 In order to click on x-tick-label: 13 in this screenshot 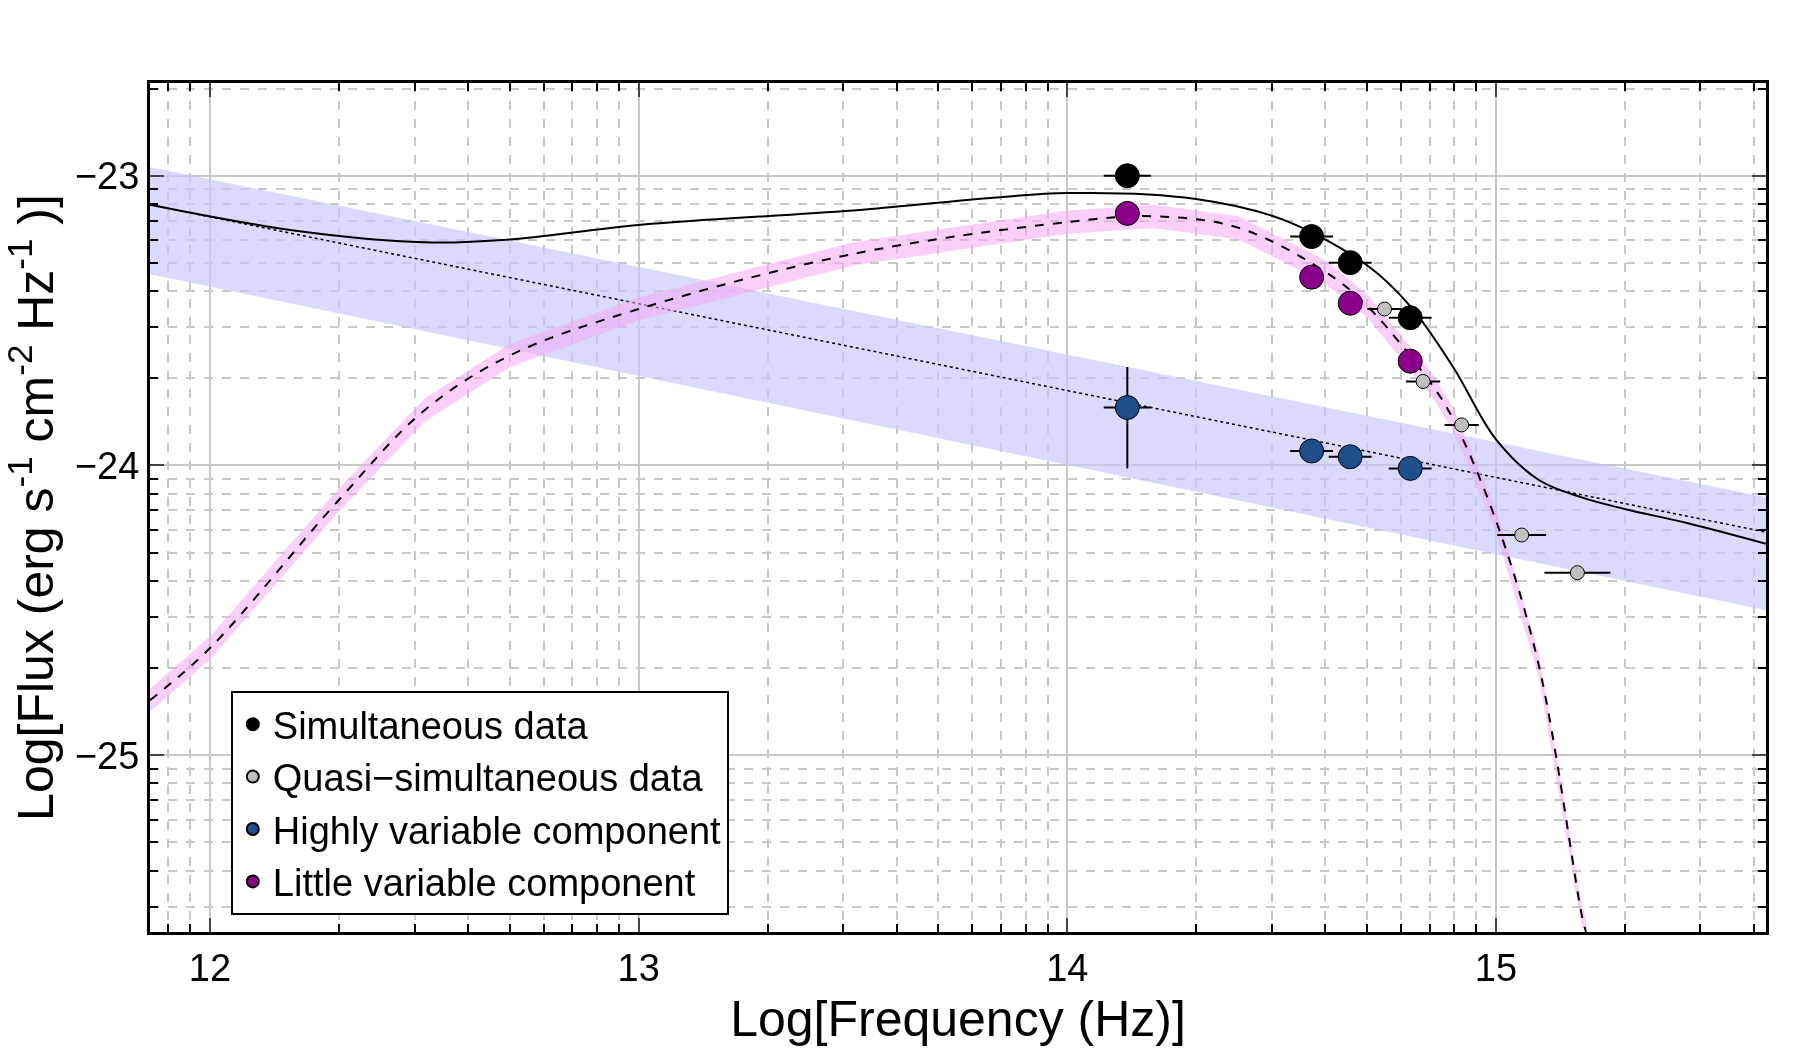, I will do `click(638, 967)`.